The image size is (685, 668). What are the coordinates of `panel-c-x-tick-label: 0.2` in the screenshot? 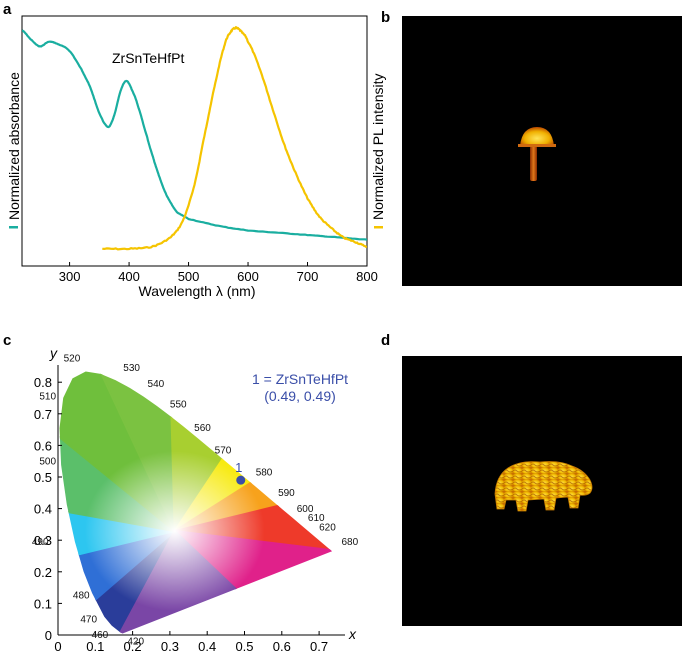 It's located at (133, 646).